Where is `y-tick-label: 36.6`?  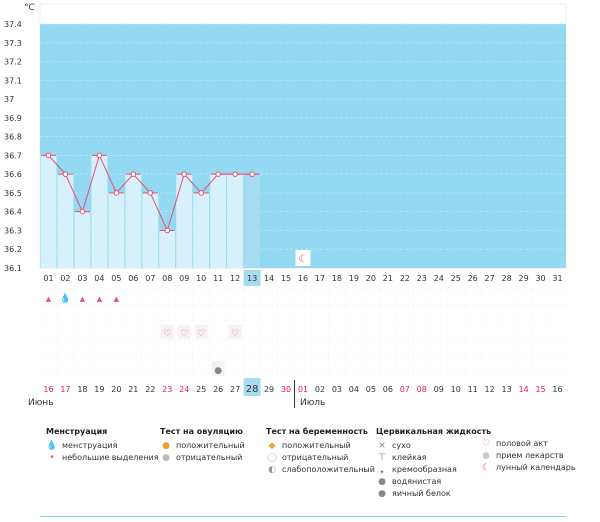
y-tick-label: 36.6 is located at coordinates (13, 174).